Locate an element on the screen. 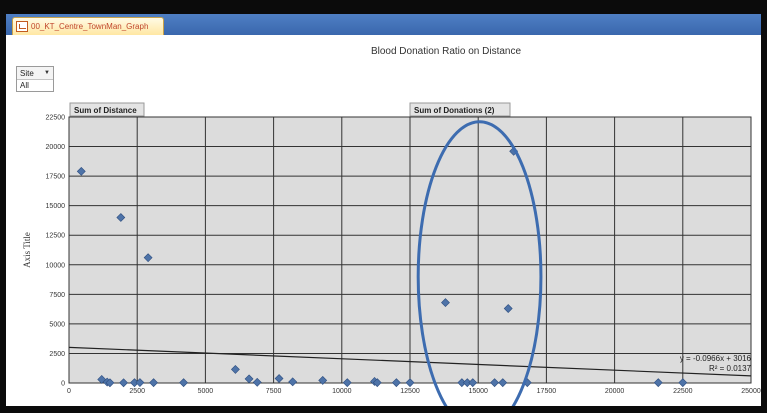 The width and height of the screenshot is (767, 413). chart-tab-label: 00_KT_Centre_TownMan_Graph is located at coordinates (90, 26).